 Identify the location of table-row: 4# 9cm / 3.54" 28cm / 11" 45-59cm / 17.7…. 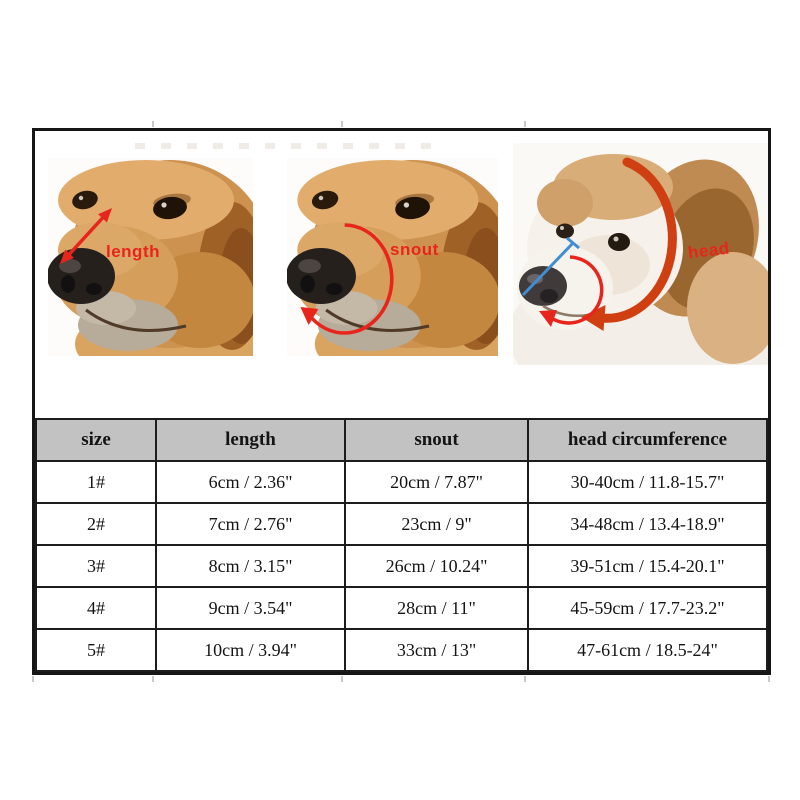
(401, 608).